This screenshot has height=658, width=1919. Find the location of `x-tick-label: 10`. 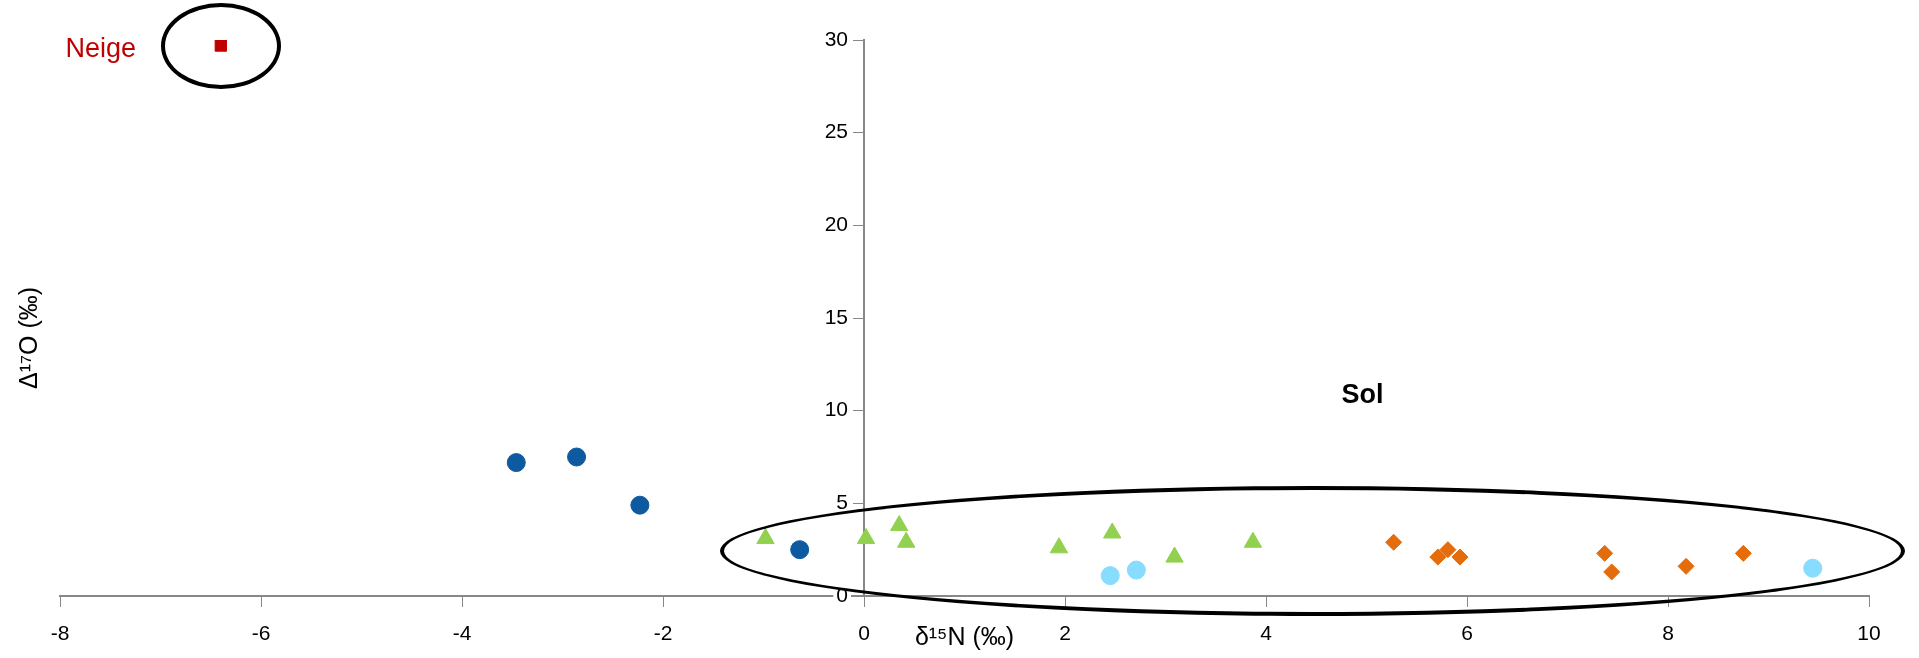

x-tick-label: 10 is located at coordinates (1869, 633).